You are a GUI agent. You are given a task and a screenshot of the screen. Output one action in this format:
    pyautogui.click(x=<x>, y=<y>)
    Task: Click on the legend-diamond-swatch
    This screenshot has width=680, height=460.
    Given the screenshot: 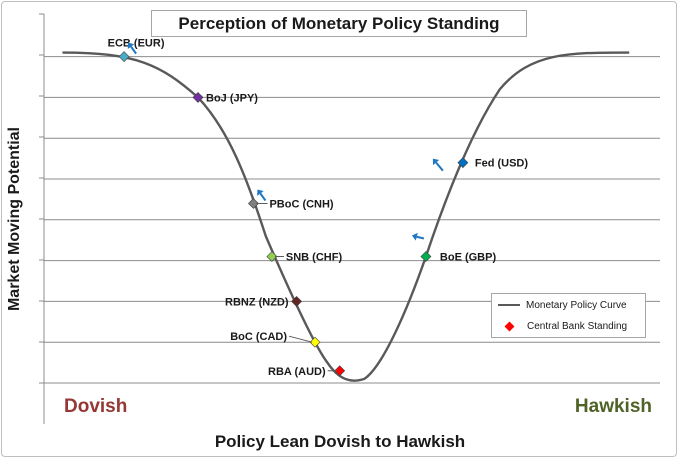 What is the action you would take?
    pyautogui.click(x=509, y=326)
    